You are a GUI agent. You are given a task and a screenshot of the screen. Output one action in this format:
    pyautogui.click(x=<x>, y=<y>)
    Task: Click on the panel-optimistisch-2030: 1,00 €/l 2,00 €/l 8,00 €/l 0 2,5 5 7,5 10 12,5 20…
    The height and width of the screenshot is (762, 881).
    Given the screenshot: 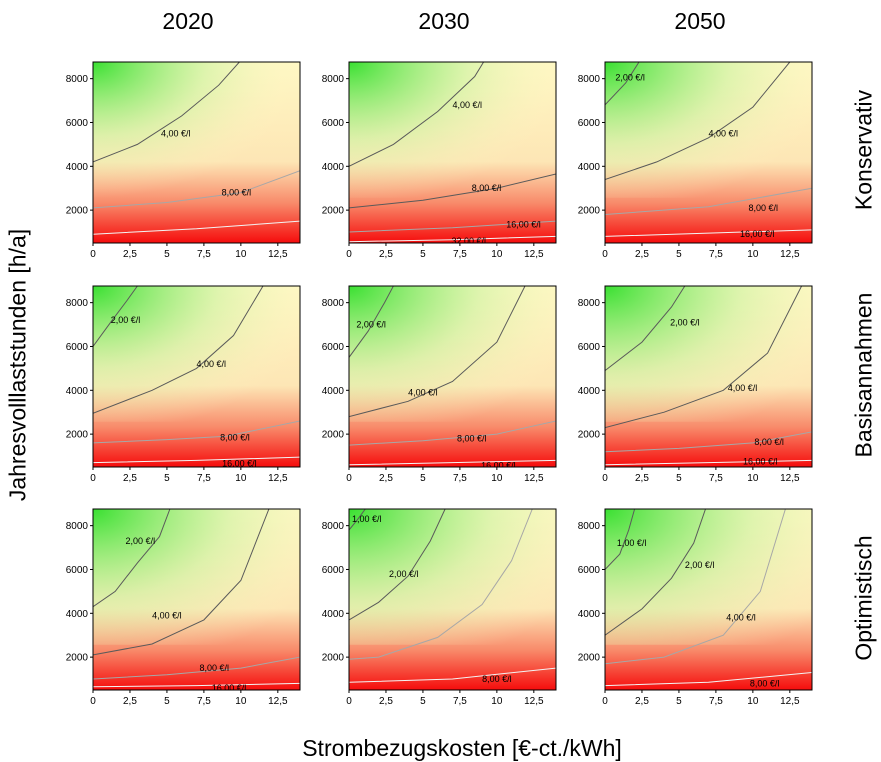 What is the action you would take?
    pyautogui.click(x=439, y=607)
    